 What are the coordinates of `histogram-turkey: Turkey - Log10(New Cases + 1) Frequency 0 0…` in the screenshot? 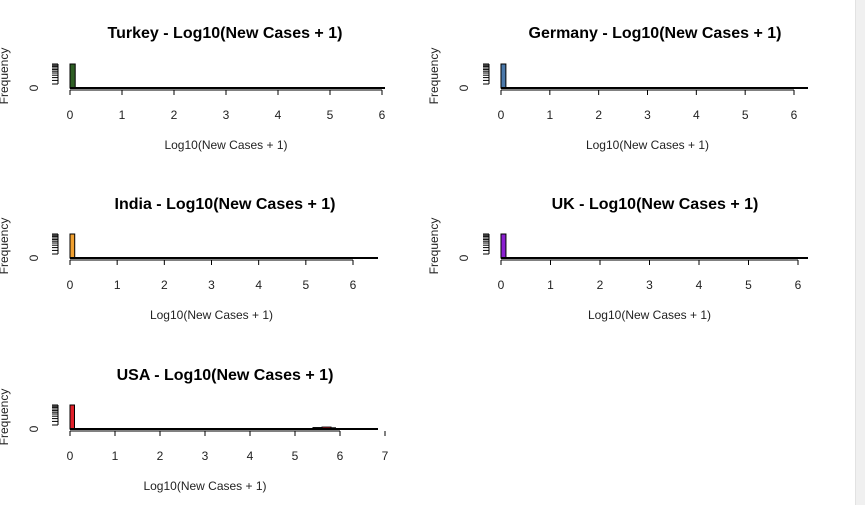 It's located at (193, 88).